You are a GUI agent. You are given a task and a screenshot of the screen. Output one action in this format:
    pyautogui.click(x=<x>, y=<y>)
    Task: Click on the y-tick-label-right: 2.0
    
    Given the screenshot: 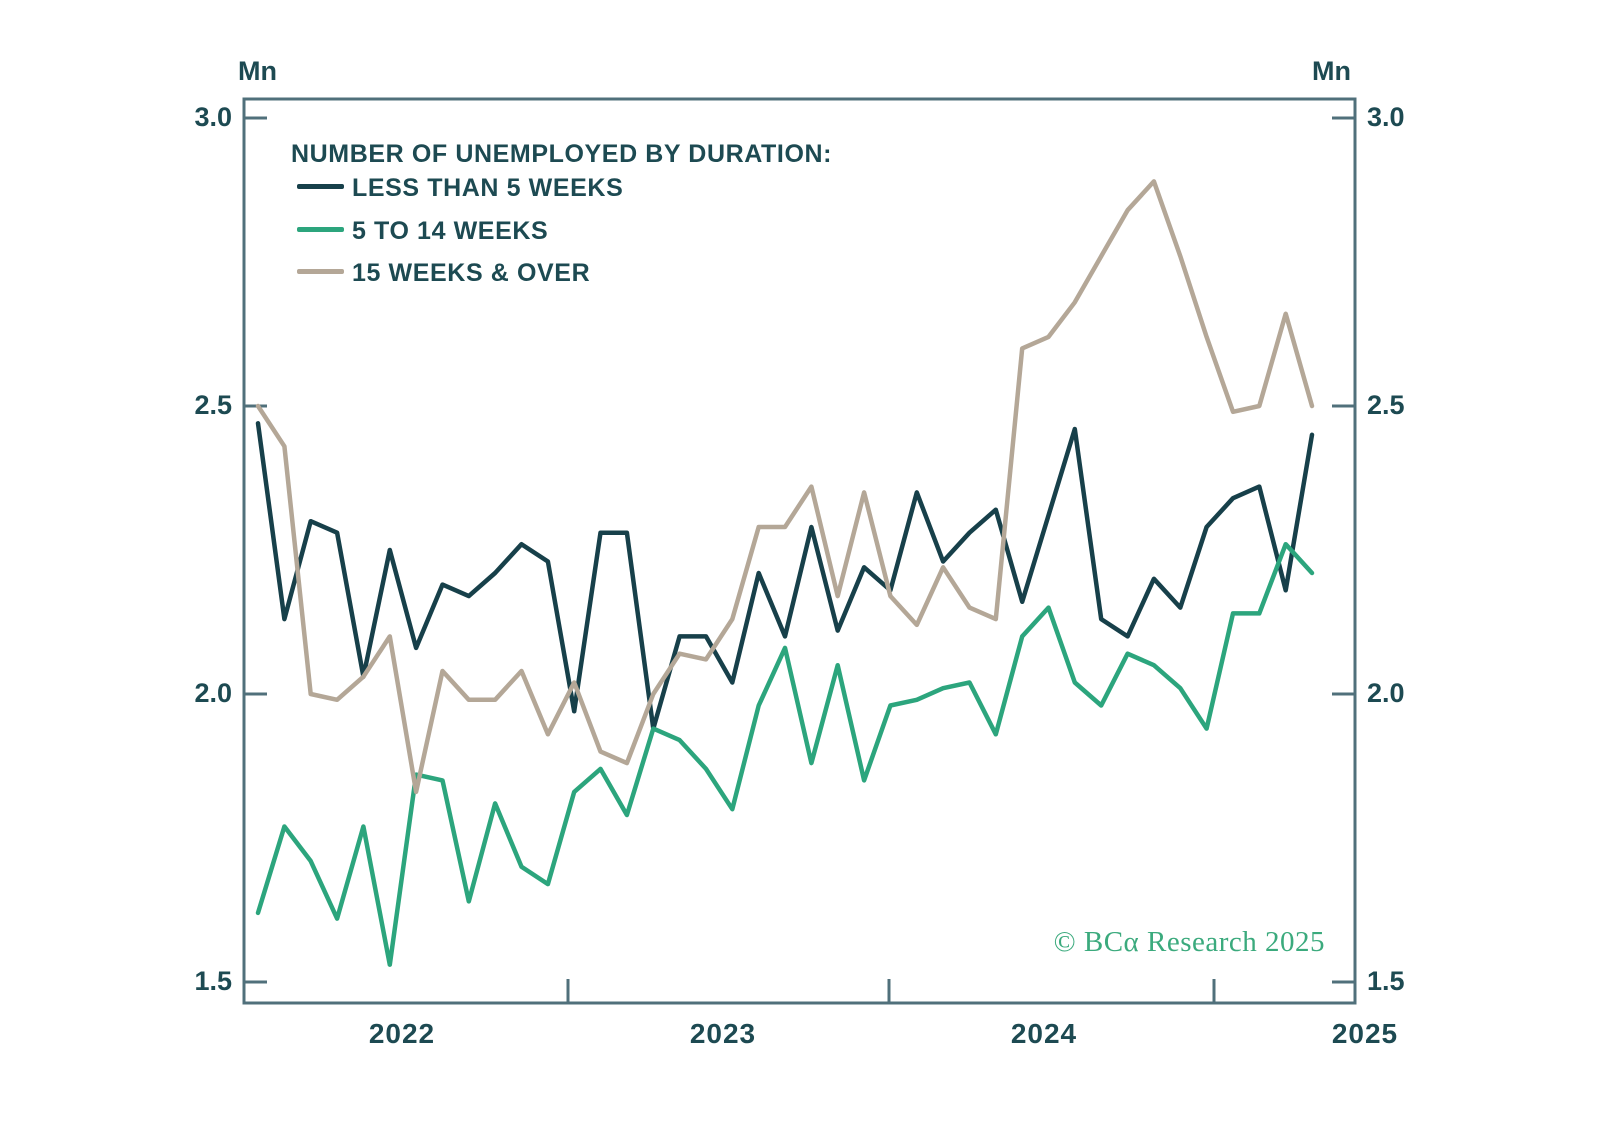 What is the action you would take?
    pyautogui.click(x=1386, y=693)
    